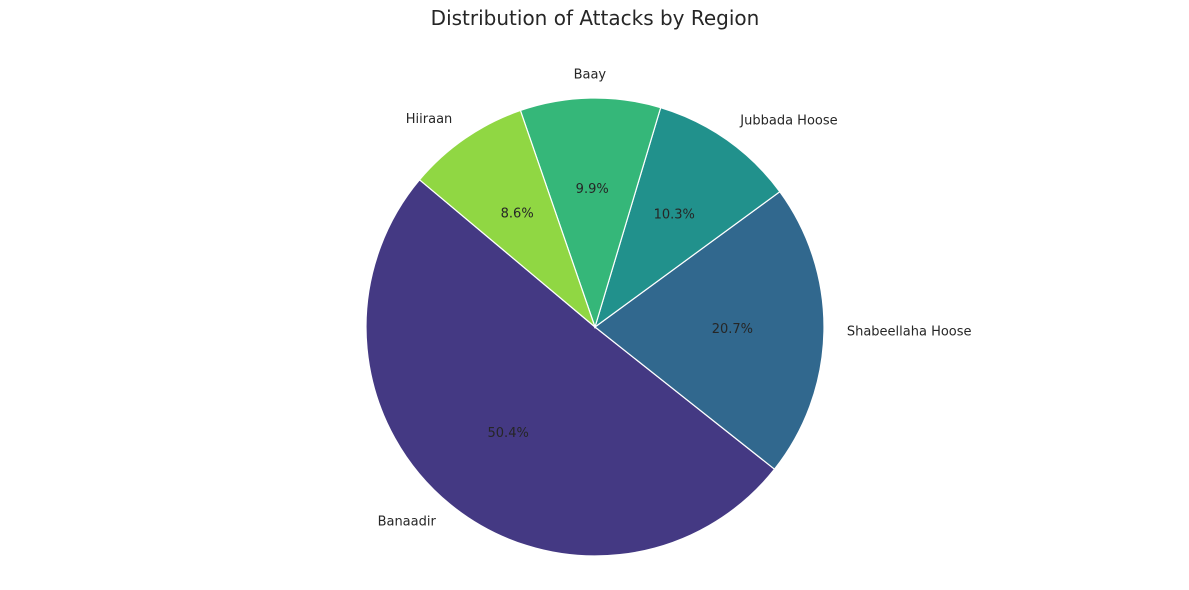 The height and width of the screenshot is (590, 1189). Describe the element at coordinates (592, 189) in the screenshot. I see `slice-percent-baay: 9.9%` at that location.